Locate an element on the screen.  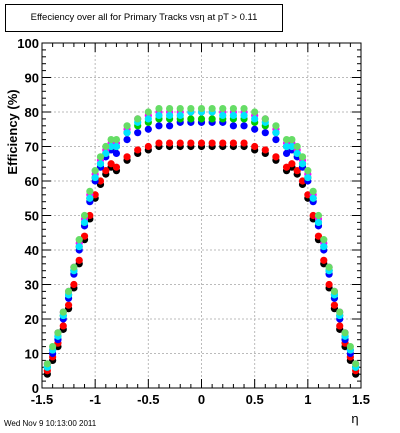
y-tick-label: 80 is located at coordinates (32, 112).